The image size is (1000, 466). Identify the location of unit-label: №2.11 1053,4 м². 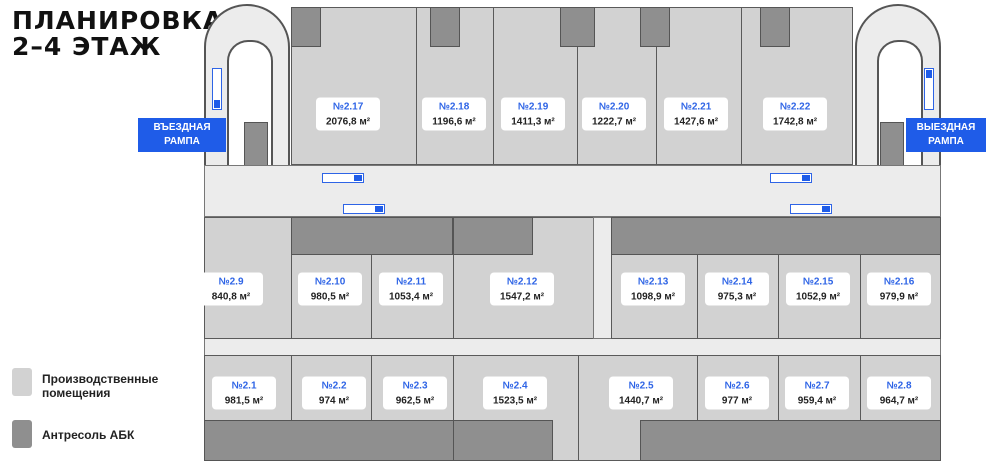
(411, 289).